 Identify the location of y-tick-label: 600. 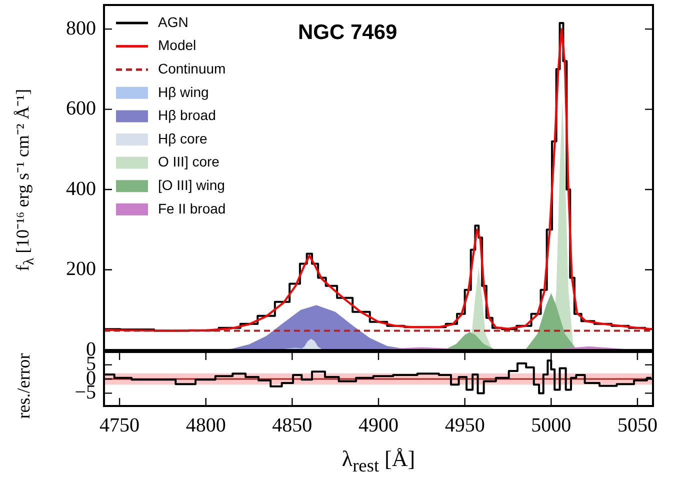
(81, 109).